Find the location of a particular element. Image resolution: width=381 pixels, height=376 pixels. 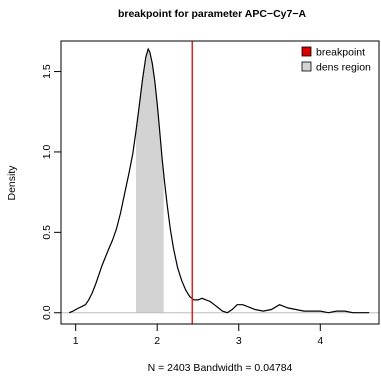

y-tick-label: 0.0 is located at coordinates (47, 312).